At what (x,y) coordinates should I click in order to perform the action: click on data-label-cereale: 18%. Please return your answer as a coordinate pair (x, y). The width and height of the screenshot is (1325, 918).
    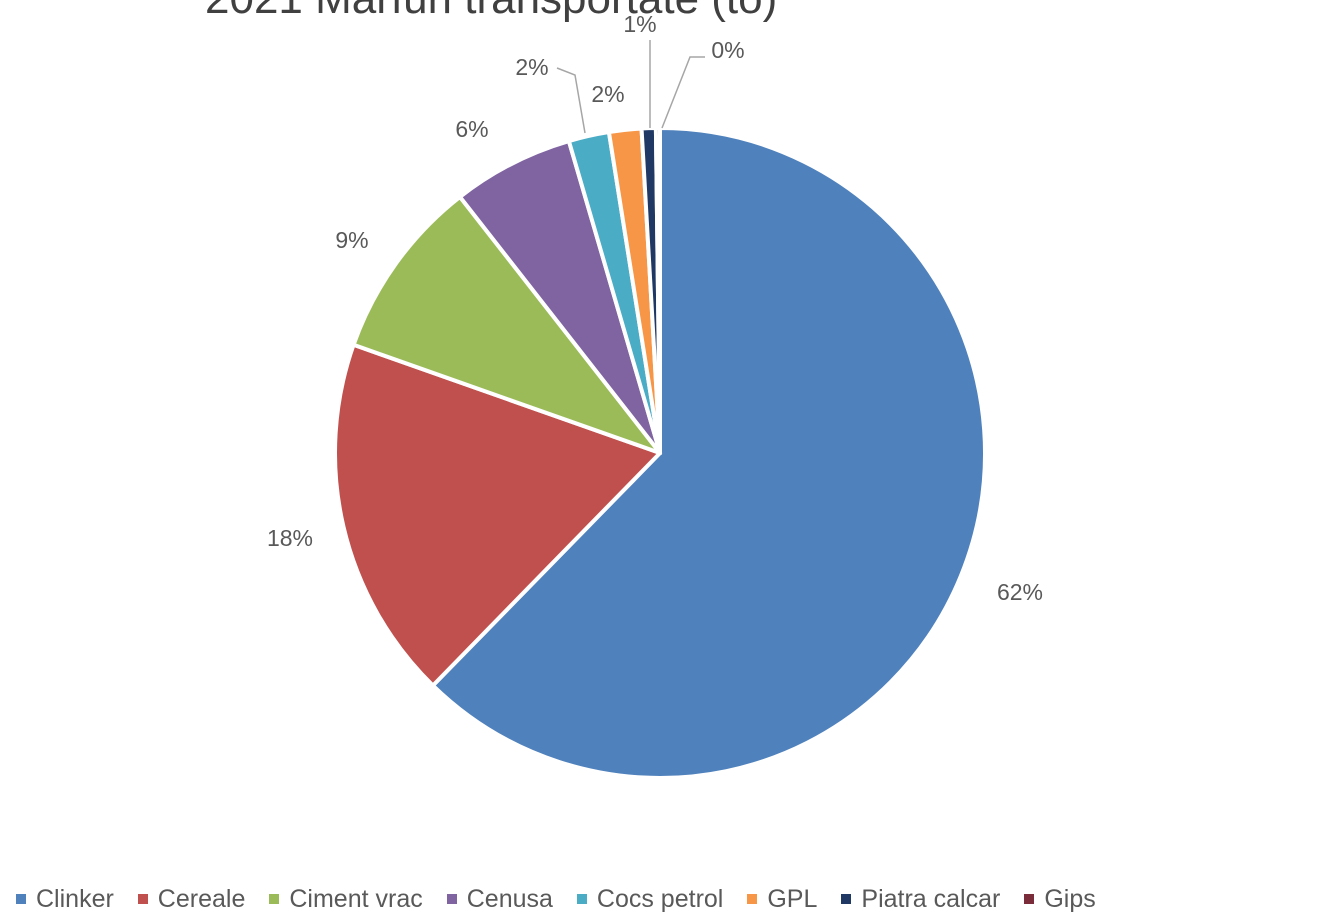
    Looking at the image, I should click on (290, 538).